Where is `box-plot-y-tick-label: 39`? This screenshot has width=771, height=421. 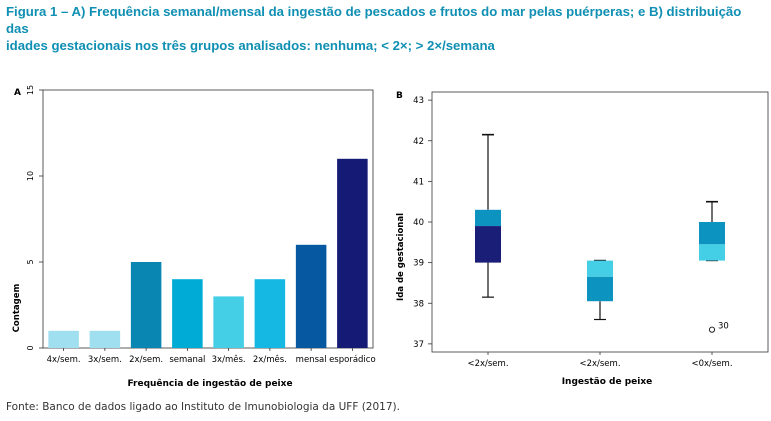 box-plot-y-tick-label: 39 is located at coordinates (418, 264).